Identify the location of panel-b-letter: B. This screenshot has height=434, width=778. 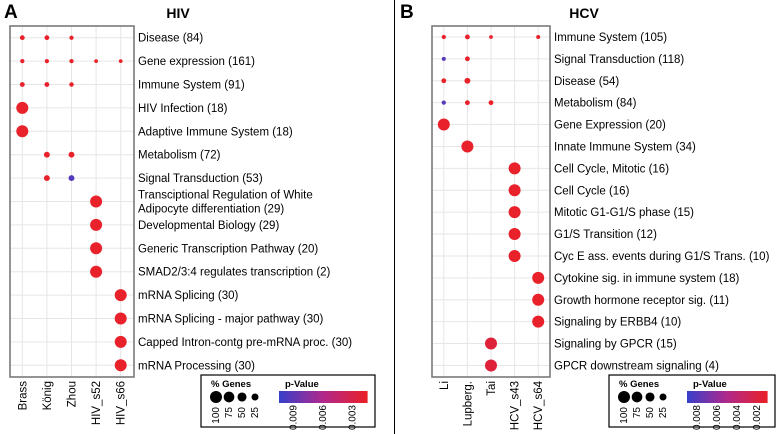
(407, 12).